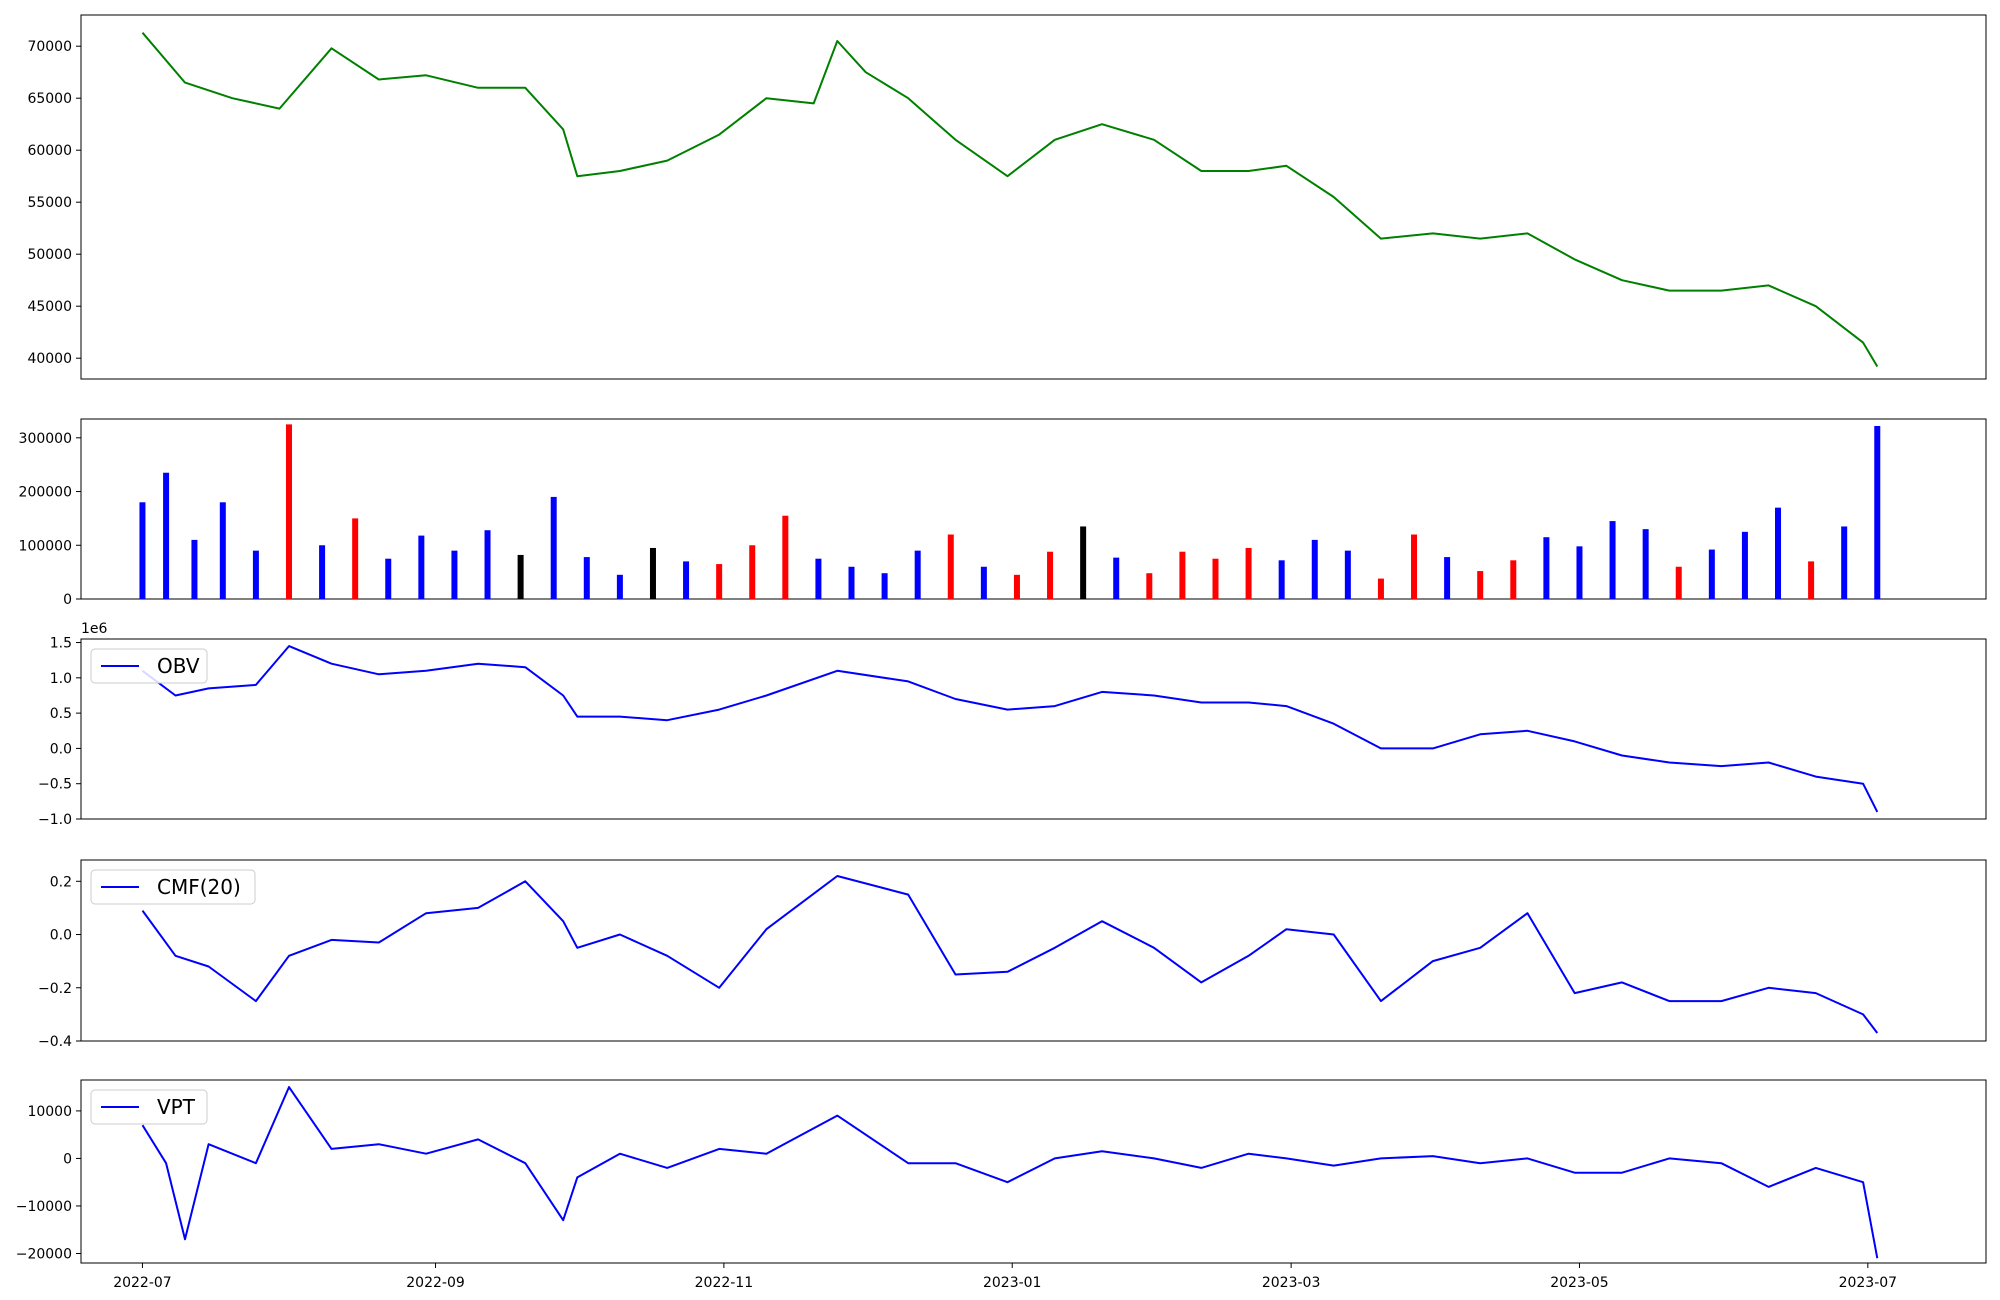  Describe the element at coordinates (55, 1042) in the screenshot. I see `cmf-ytick-label: −0.4` at that location.